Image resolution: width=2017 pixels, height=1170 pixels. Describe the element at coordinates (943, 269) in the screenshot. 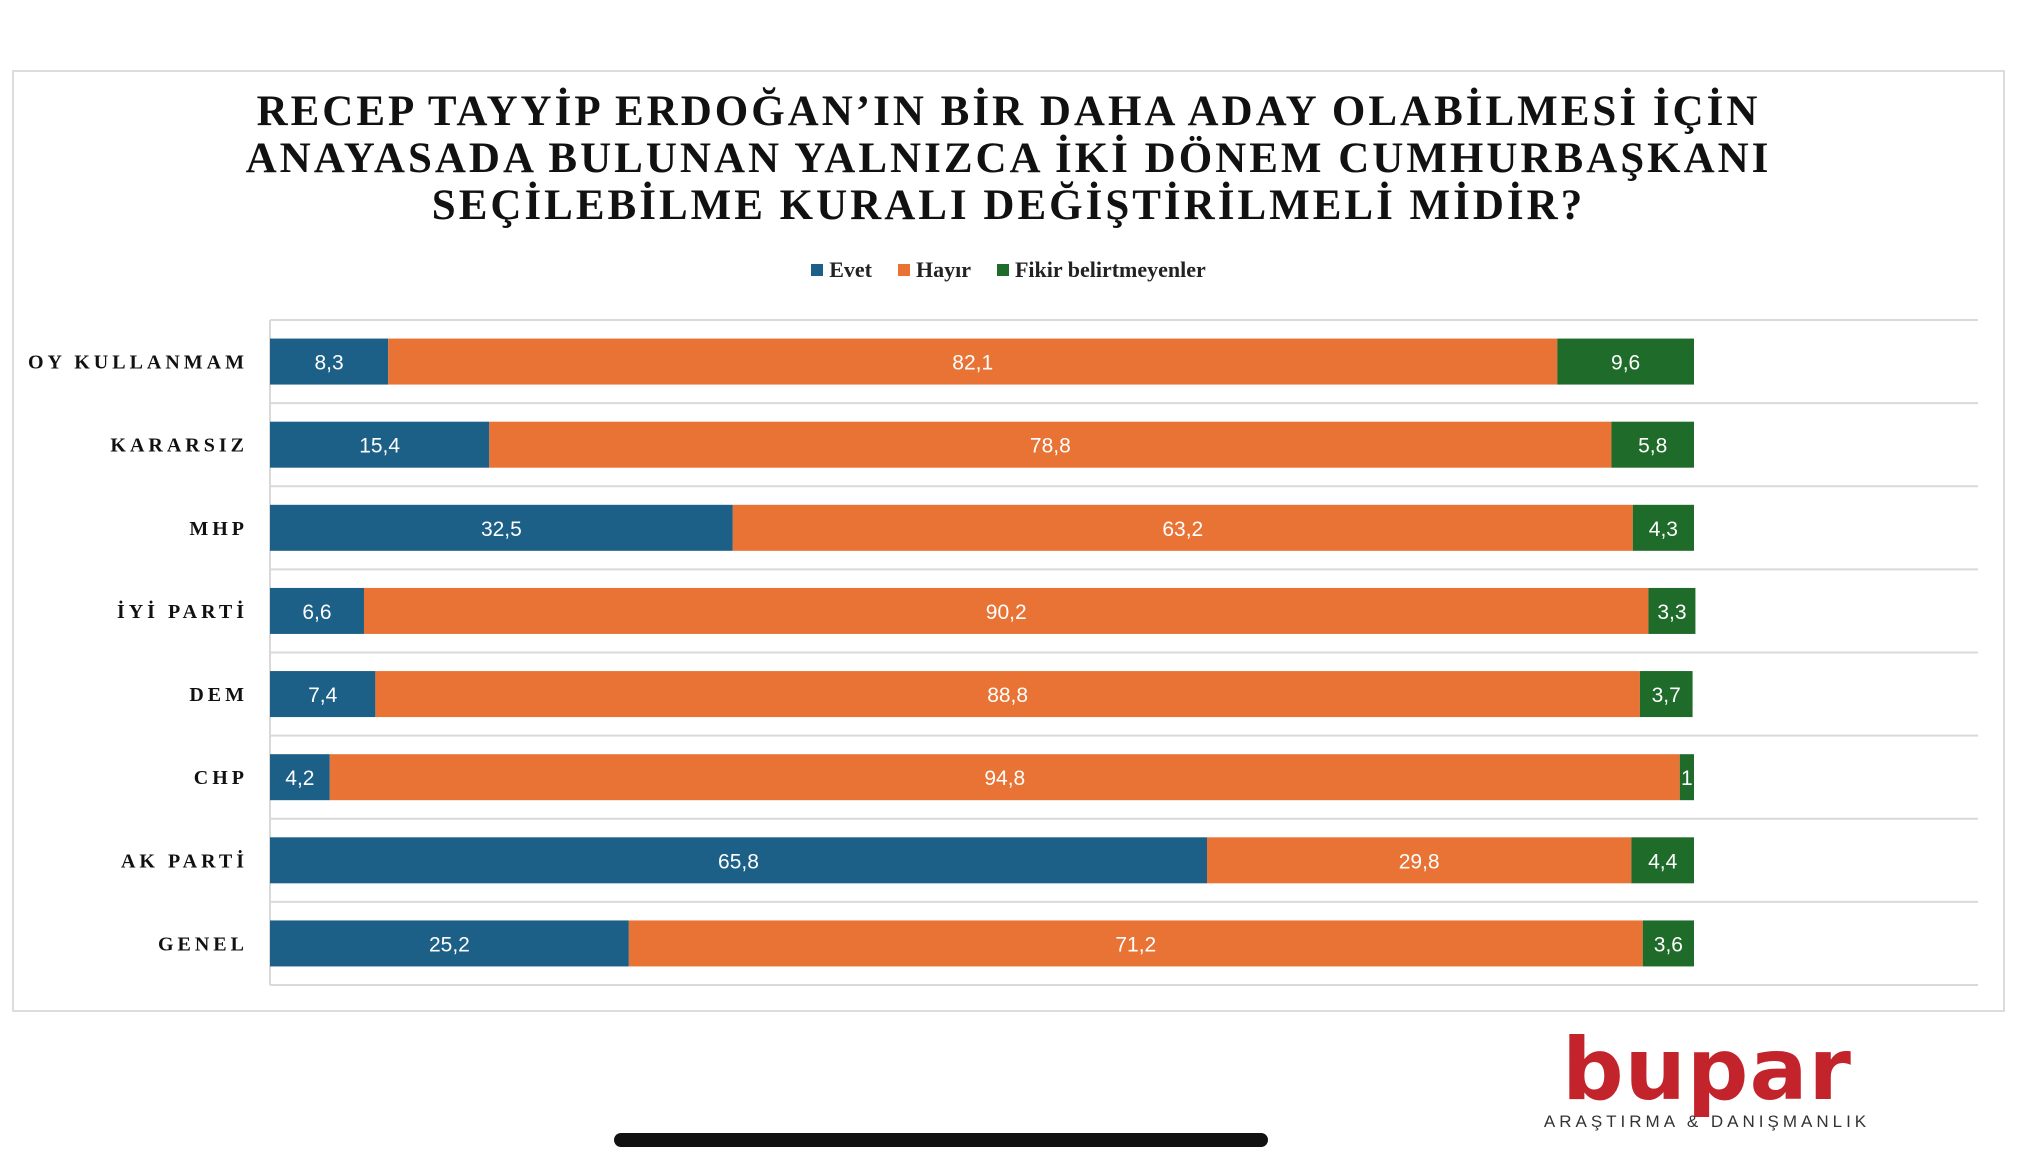

I see `legend-label-hayir: Hayır` at that location.